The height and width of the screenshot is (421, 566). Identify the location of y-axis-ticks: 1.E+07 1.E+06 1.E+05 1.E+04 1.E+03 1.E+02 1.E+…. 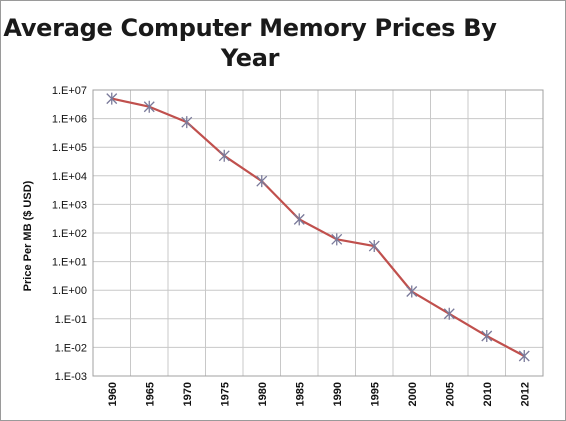
(69, 234).